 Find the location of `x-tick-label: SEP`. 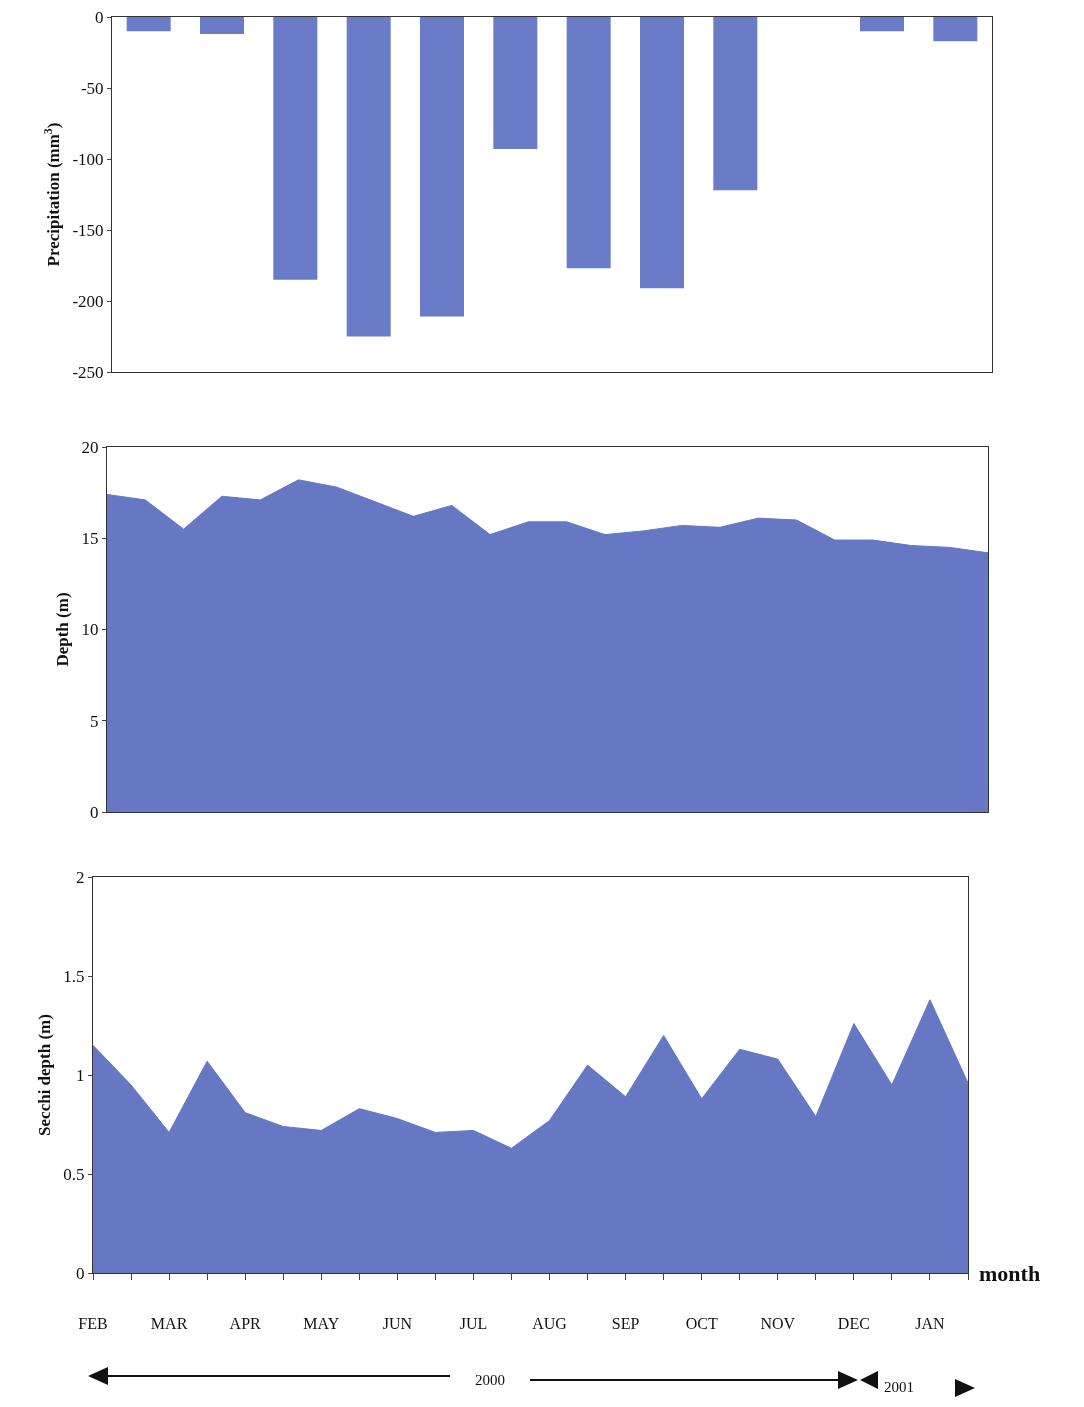

x-tick-label: SEP is located at coordinates (625, 1324).